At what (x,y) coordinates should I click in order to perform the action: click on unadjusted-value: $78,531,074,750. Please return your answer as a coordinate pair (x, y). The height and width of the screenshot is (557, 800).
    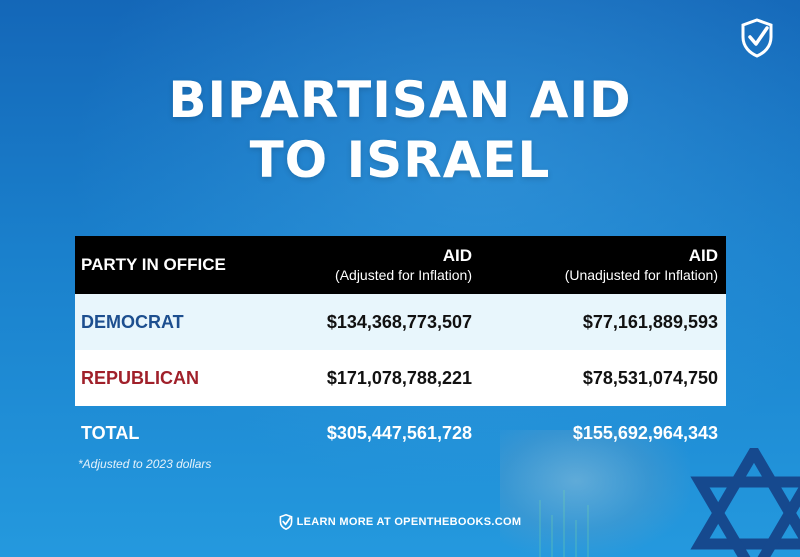
    Looking at the image, I should click on (650, 377).